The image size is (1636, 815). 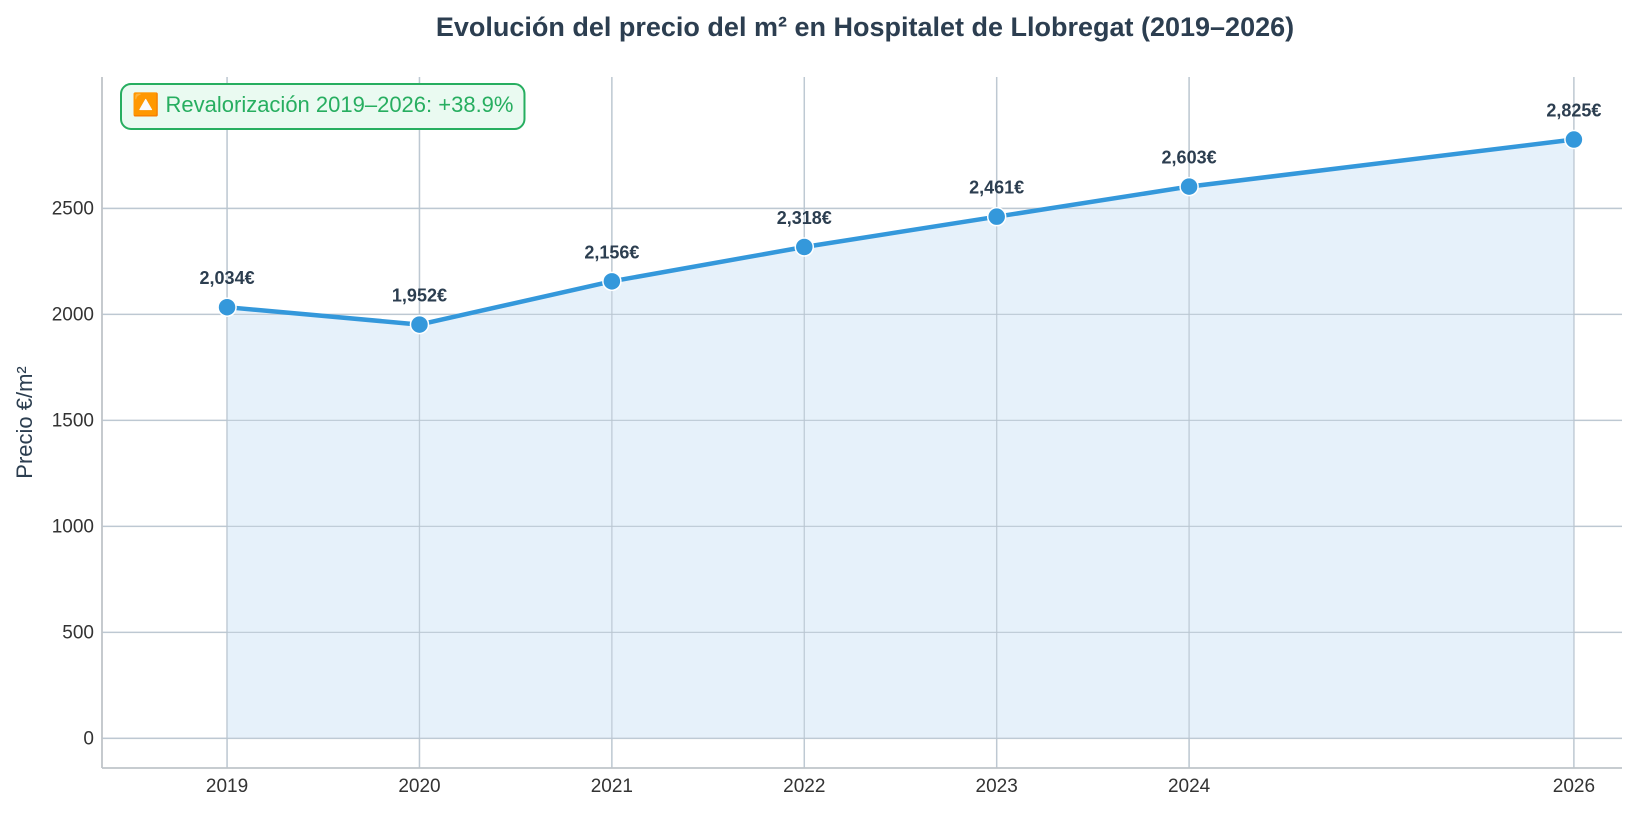 What do you see at coordinates (1574, 786) in the screenshot?
I see `x-tick-label: 2026` at bounding box center [1574, 786].